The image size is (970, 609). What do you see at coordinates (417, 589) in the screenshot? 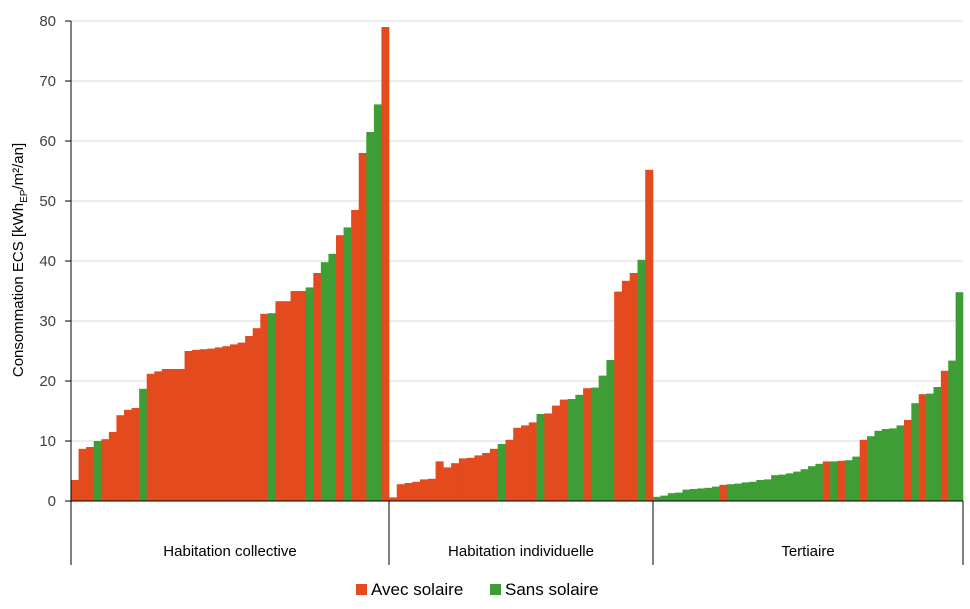
I see `legend-label-avec: Avec solaire` at bounding box center [417, 589].